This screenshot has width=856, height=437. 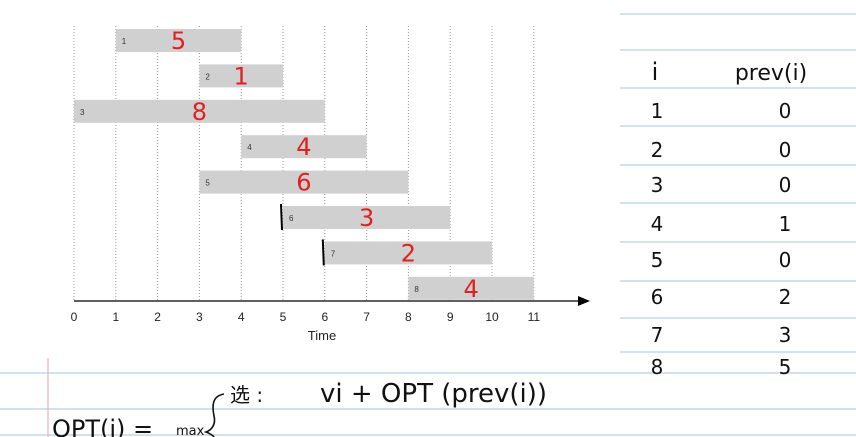 I want to click on prev-table-cell-i: 2, so click(x=657, y=150).